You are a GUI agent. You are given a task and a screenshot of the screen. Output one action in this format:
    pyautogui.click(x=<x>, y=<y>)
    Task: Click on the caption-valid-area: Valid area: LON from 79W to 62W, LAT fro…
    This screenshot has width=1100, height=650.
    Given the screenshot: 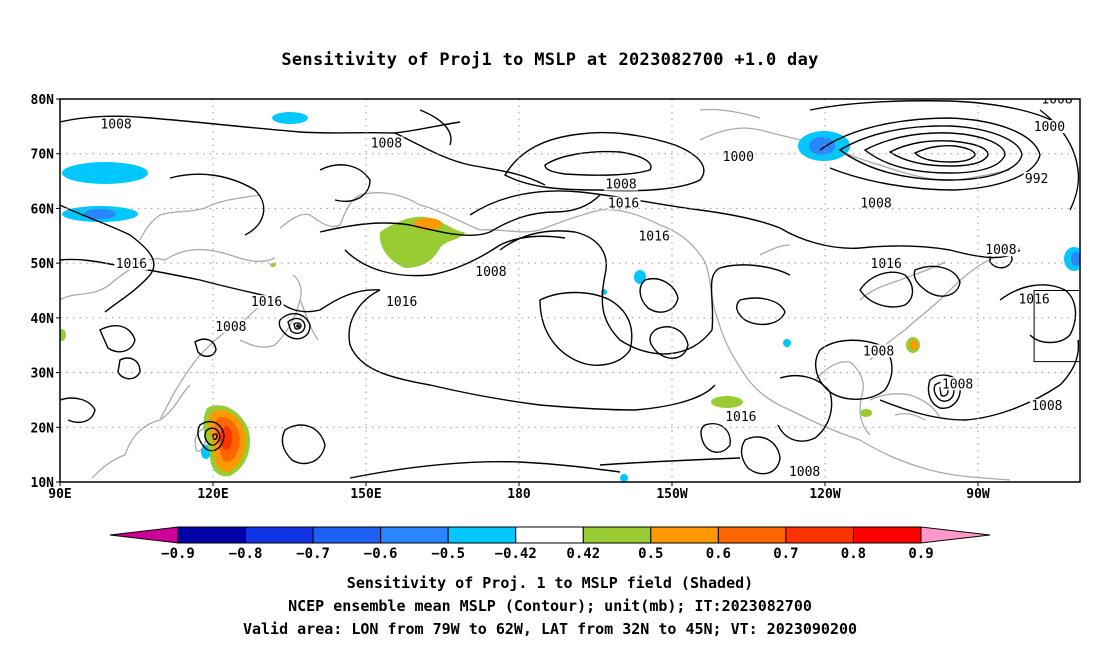 What is the action you would take?
    pyautogui.click(x=550, y=629)
    